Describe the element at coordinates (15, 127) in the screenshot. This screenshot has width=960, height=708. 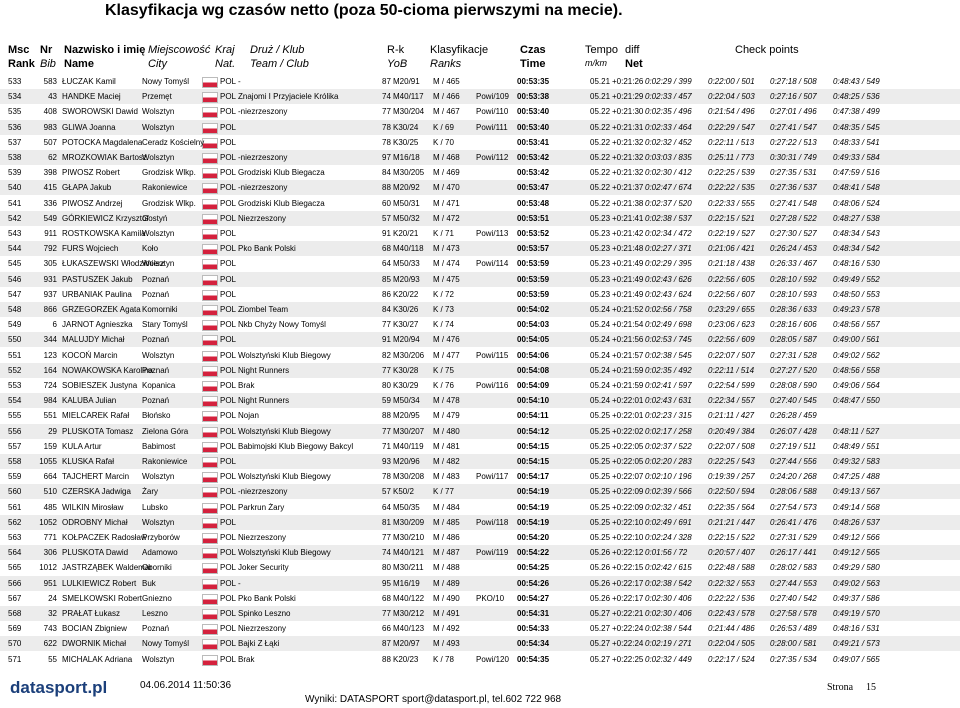
I see `rank: 536` at that location.